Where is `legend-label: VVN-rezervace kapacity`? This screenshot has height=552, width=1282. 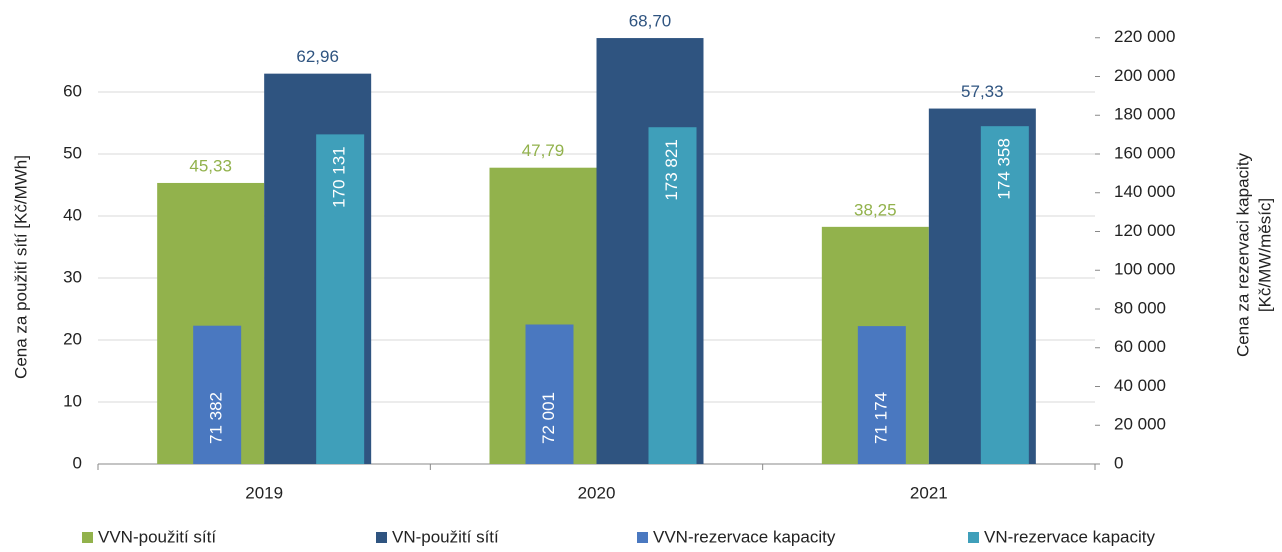 legend-label: VVN-rezervace kapacity is located at coordinates (744, 536).